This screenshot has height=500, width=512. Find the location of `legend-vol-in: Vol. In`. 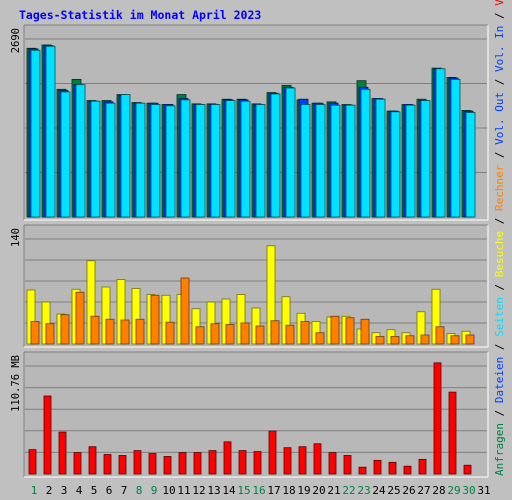

legend-vol-in: Vol. In is located at coordinates (499, 49).